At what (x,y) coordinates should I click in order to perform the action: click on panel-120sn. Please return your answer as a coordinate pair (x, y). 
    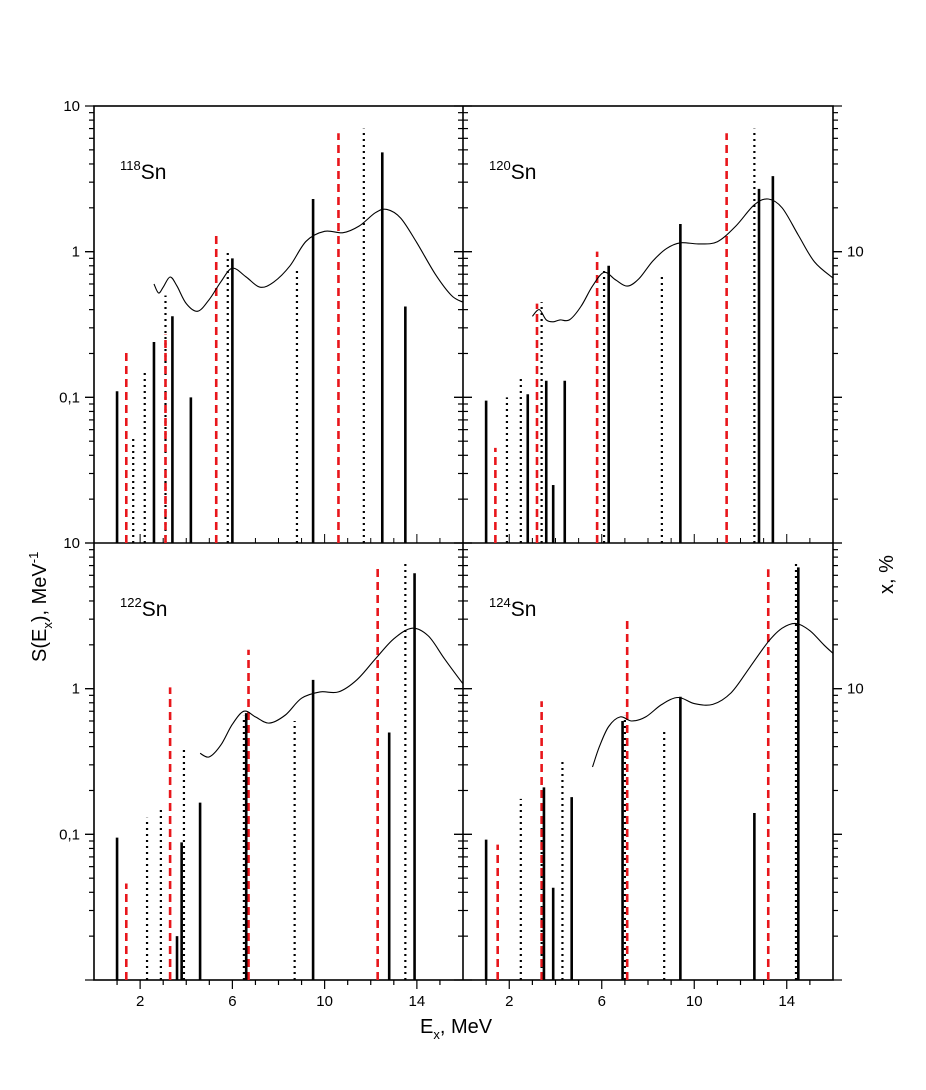
    Looking at the image, I should click on (659, 335).